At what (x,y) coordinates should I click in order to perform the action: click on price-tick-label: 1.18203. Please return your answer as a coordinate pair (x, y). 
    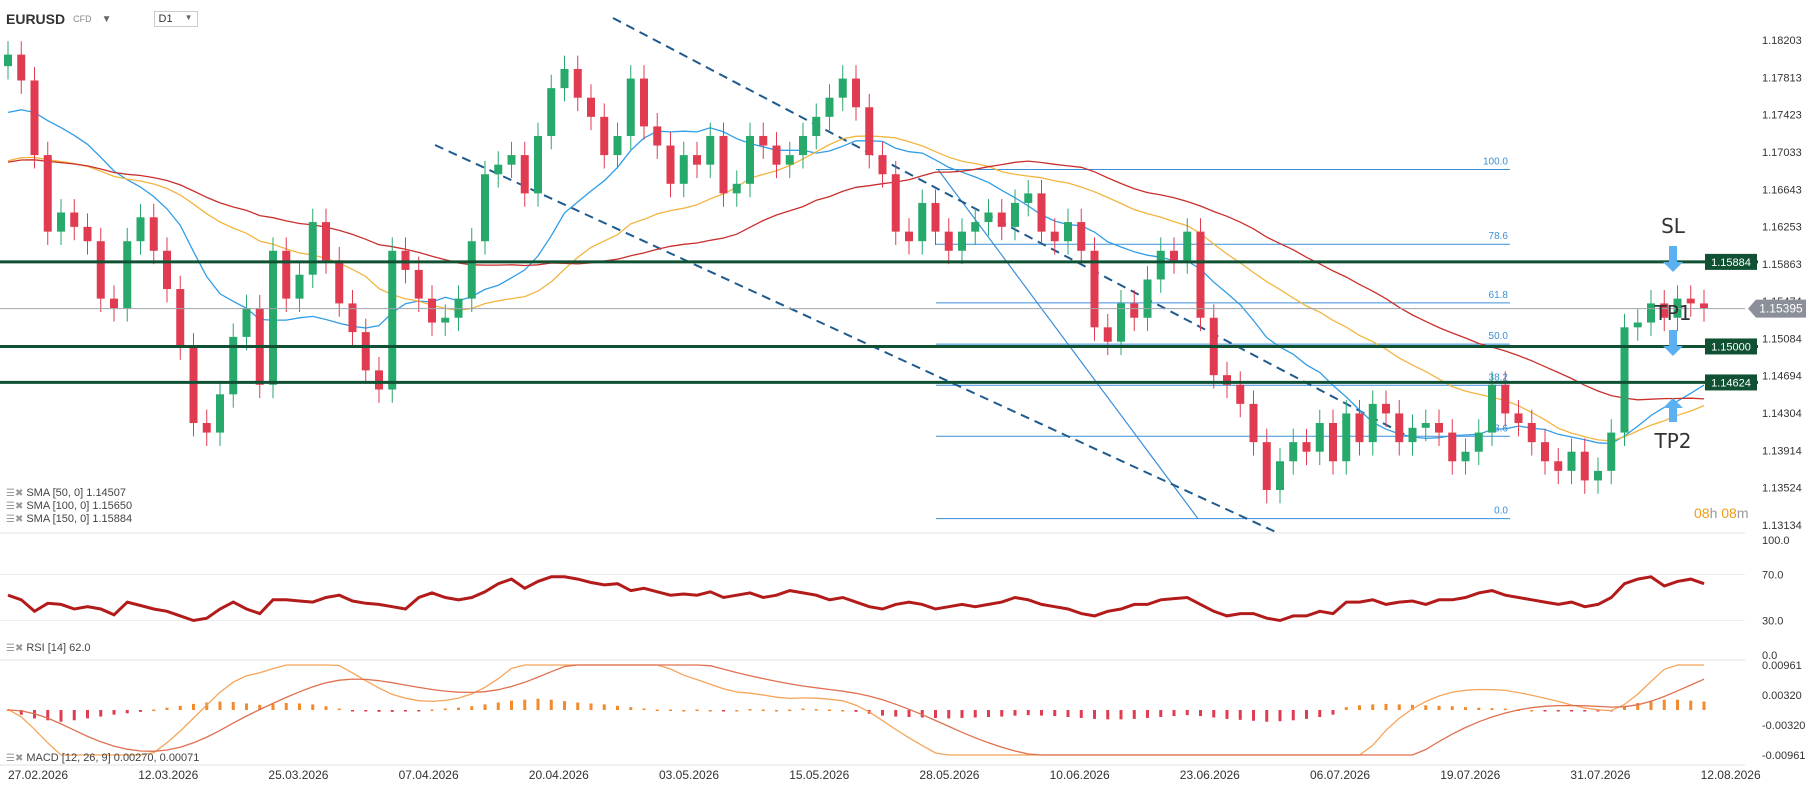
    Looking at the image, I should click on (1782, 41).